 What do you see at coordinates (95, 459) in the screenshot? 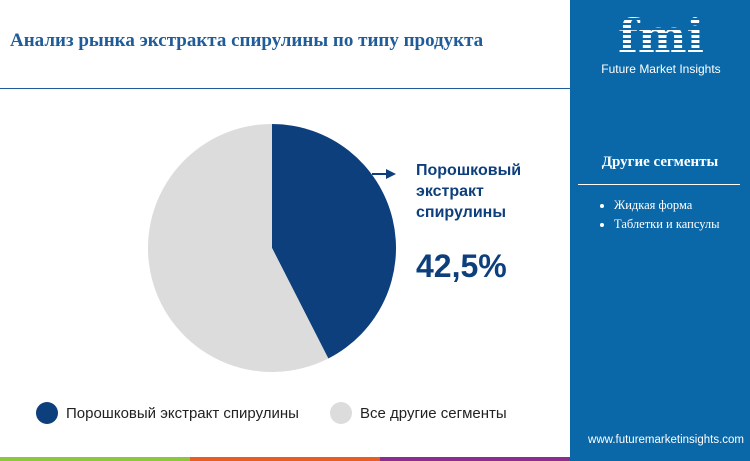
I see `bottom-bar-green` at bounding box center [95, 459].